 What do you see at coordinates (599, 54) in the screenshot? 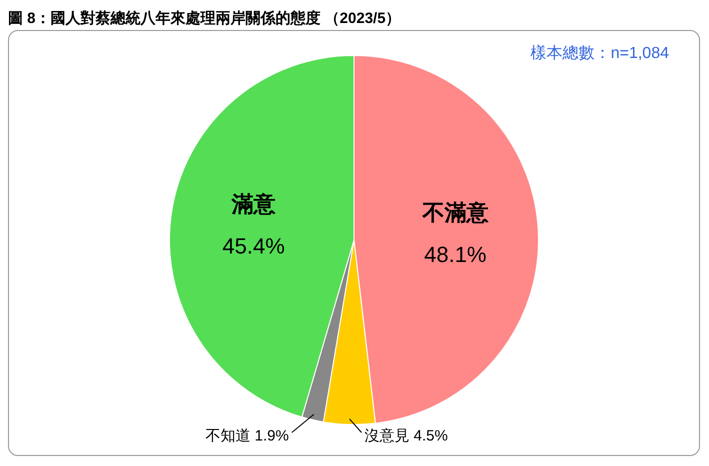
I see `text: 樣本總數：n=1,084` at bounding box center [599, 54].